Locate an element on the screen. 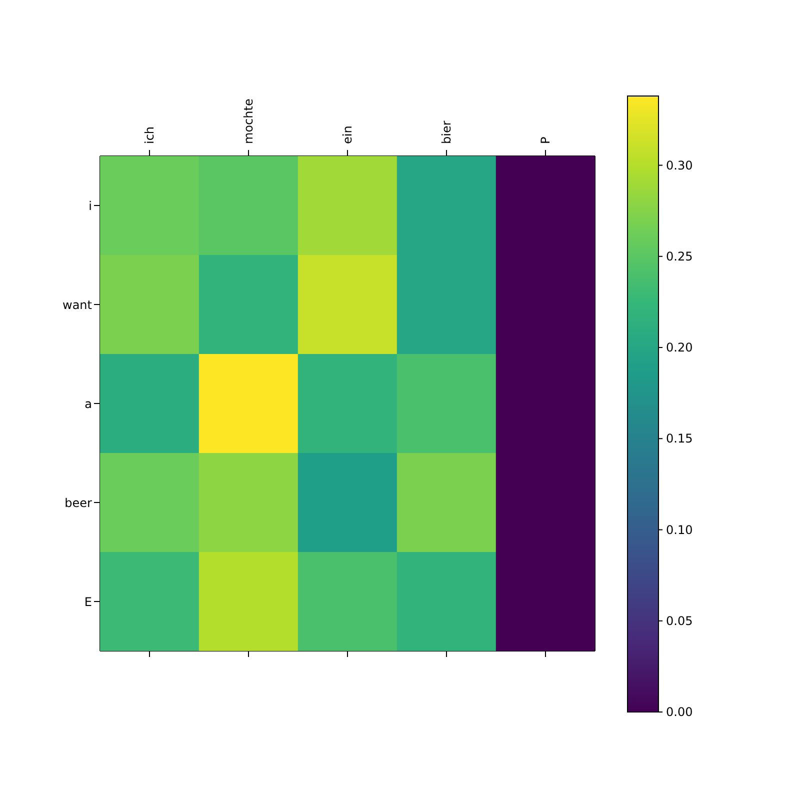  y-tick-label: E is located at coordinates (88, 601).